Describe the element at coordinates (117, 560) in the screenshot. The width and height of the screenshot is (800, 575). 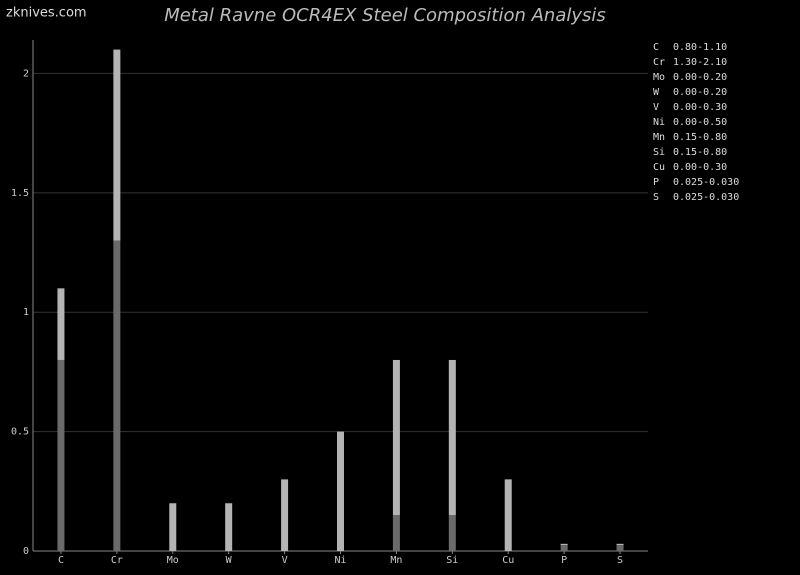
I see `x-tick-label: Cr` at that location.